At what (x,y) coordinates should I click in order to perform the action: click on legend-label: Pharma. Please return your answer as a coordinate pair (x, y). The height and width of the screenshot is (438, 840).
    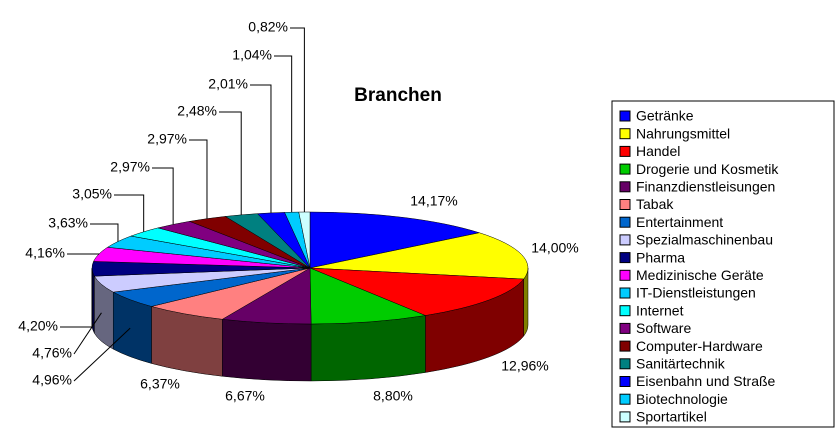
    Looking at the image, I should click on (660, 257).